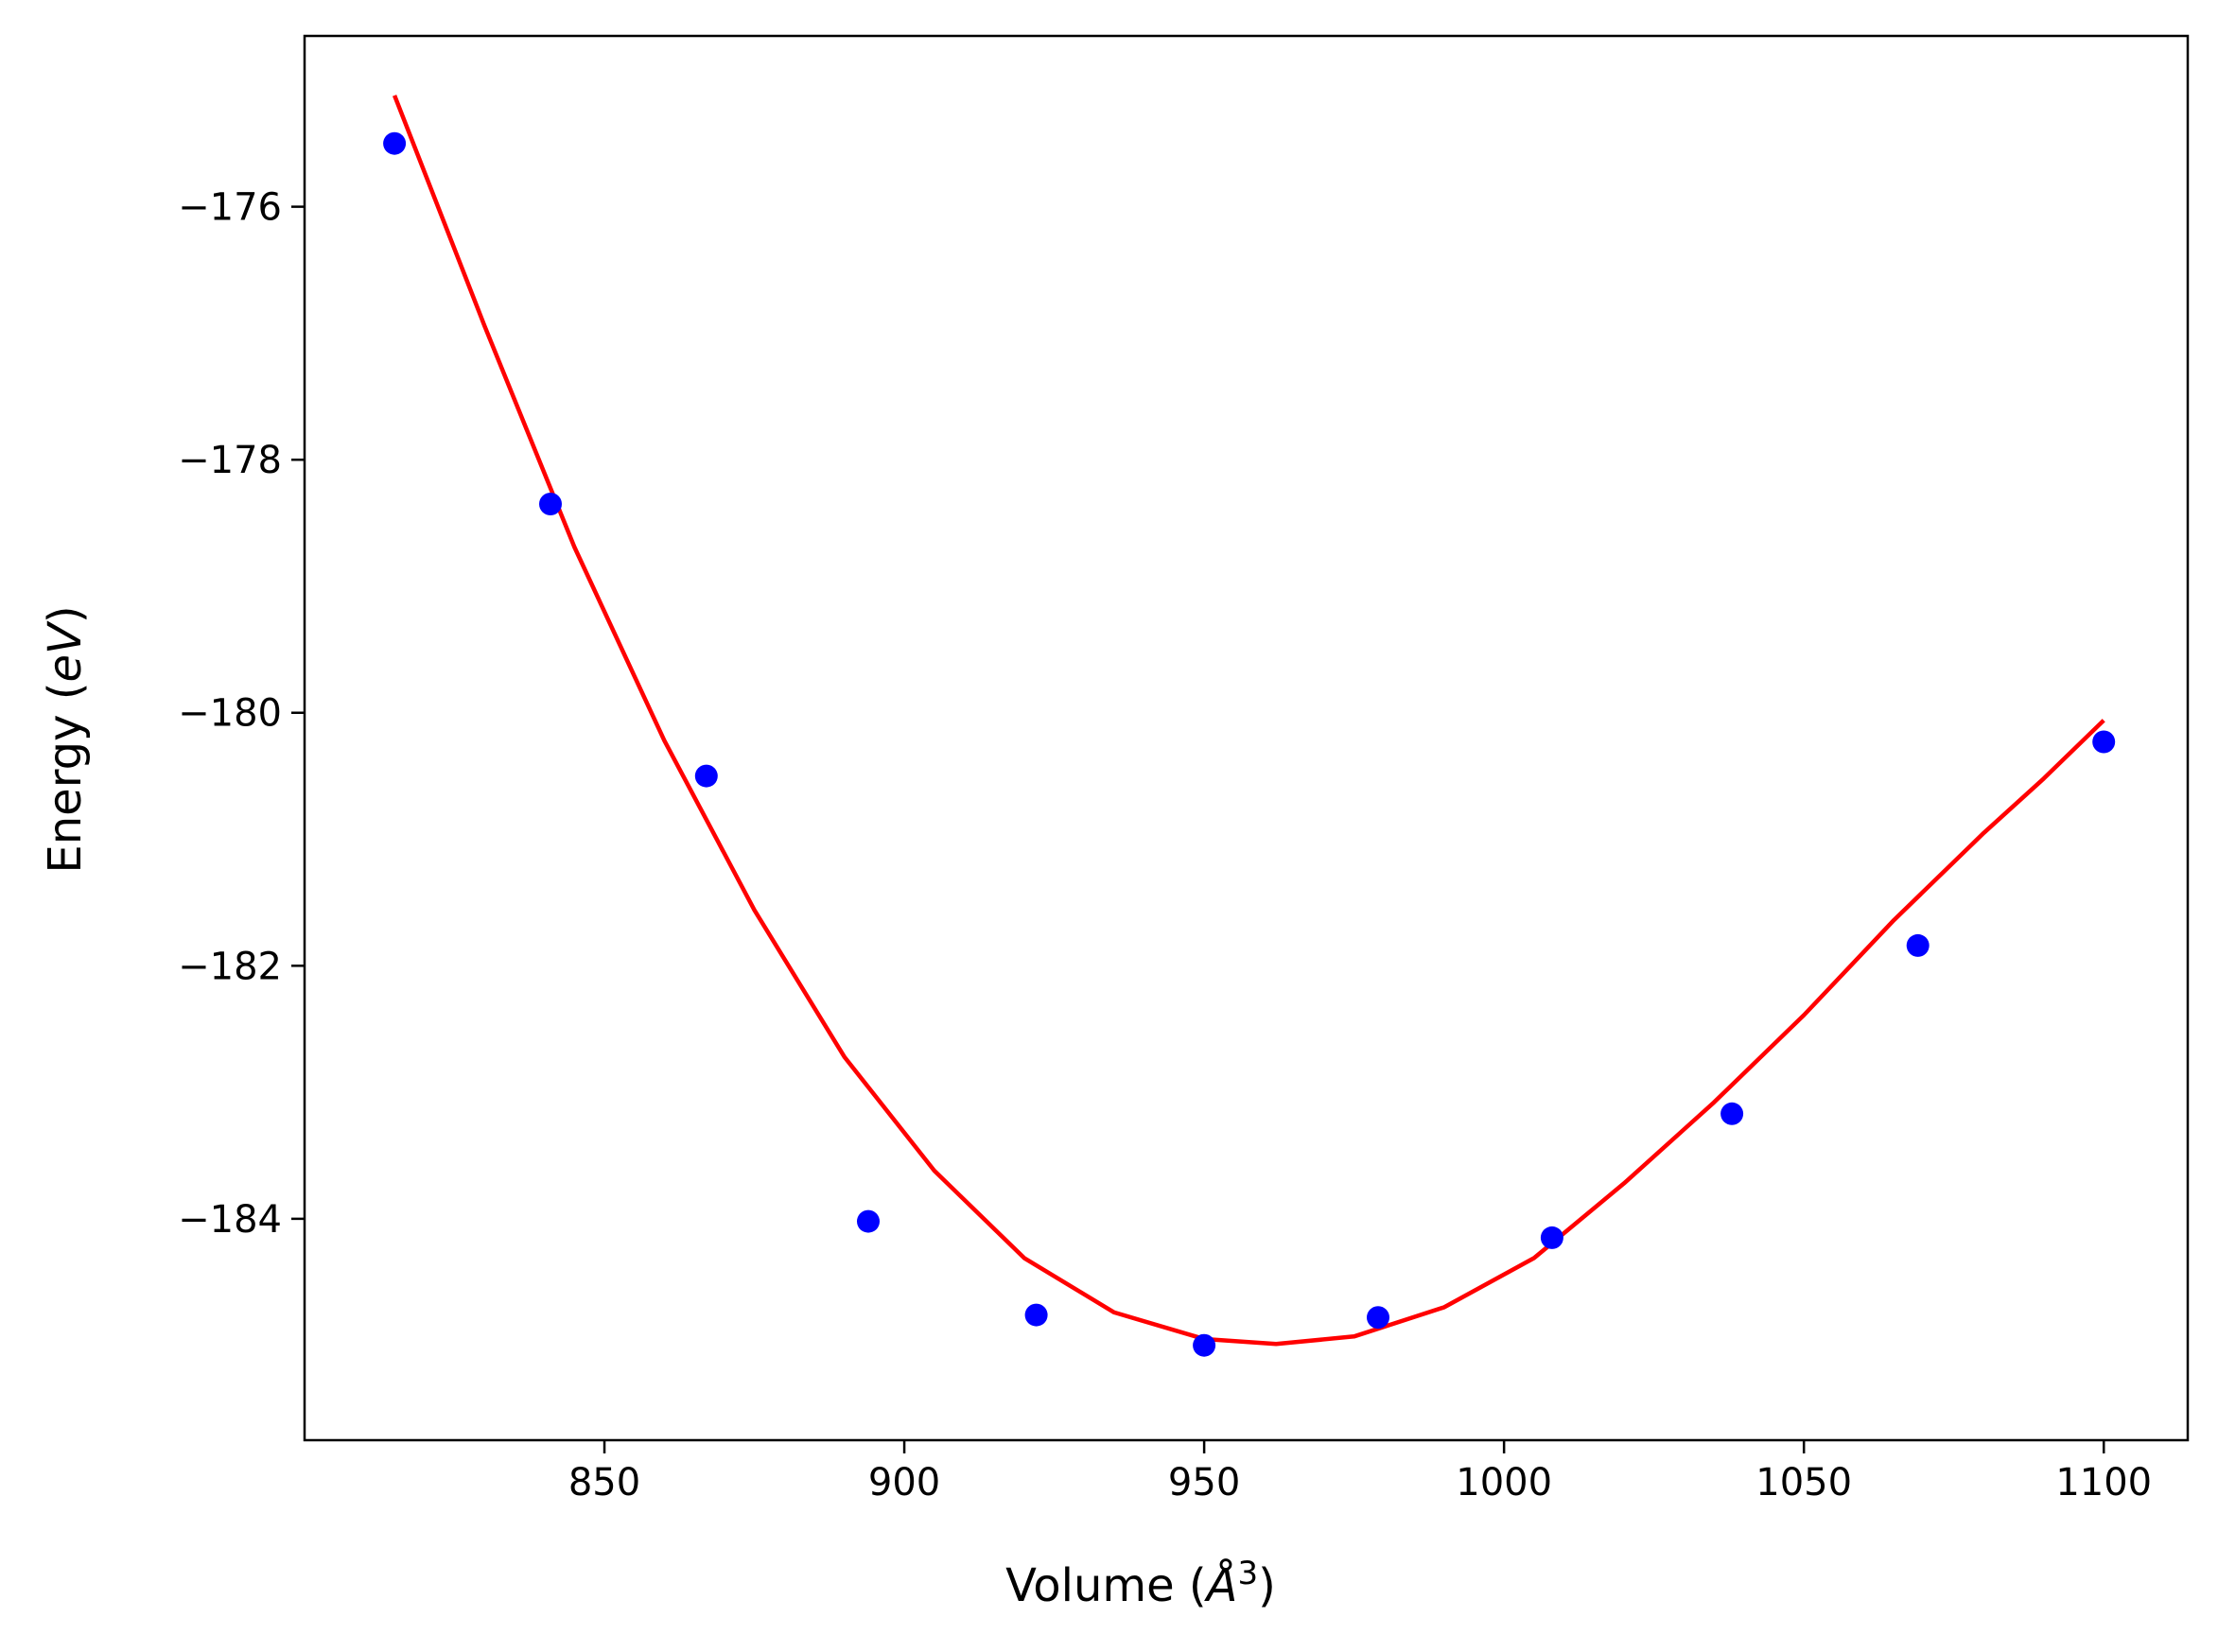  What do you see at coordinates (65, 614) in the screenshot?
I see `y-axis-label-suffix: )` at bounding box center [65, 614].